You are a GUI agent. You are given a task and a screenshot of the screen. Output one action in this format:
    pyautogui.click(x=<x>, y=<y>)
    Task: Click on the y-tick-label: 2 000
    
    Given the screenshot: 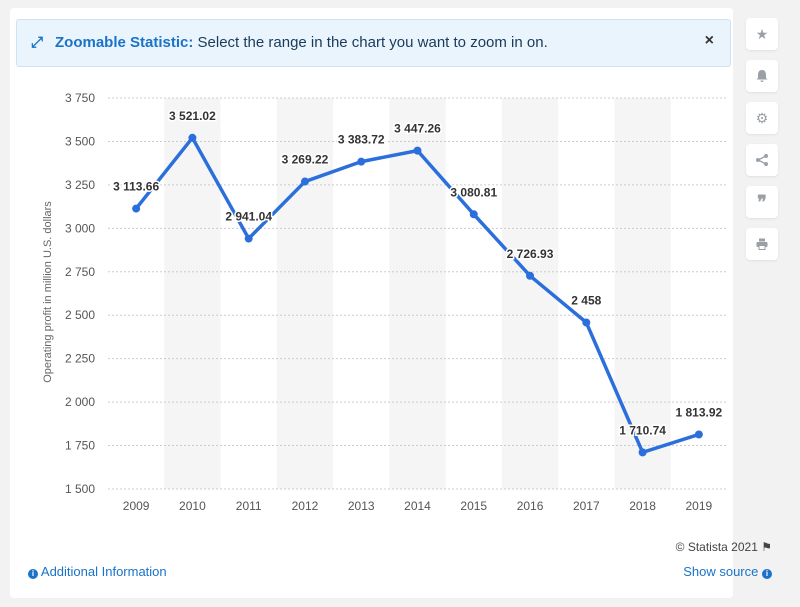 What is the action you would take?
    pyautogui.click(x=80, y=402)
    